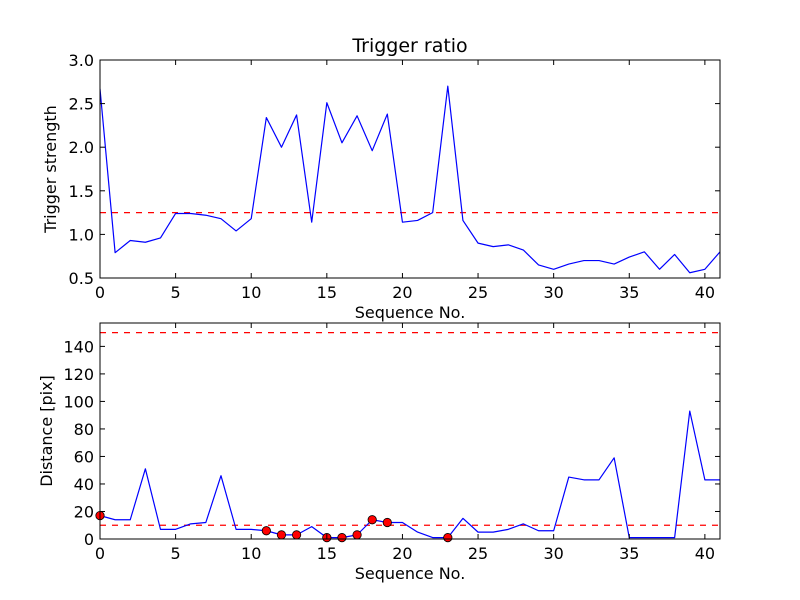 The image size is (800, 600). What do you see at coordinates (84, 484) in the screenshot?
I see `y-tick-label: 40` at bounding box center [84, 484].